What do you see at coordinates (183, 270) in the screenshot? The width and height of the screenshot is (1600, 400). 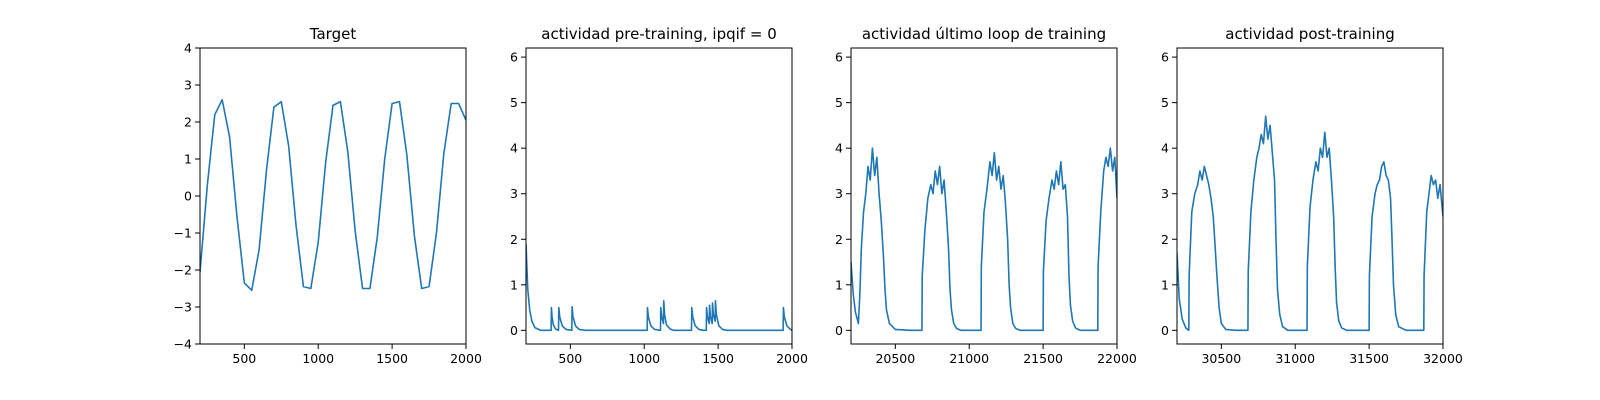 I see `y-tick-label: −2` at bounding box center [183, 270].